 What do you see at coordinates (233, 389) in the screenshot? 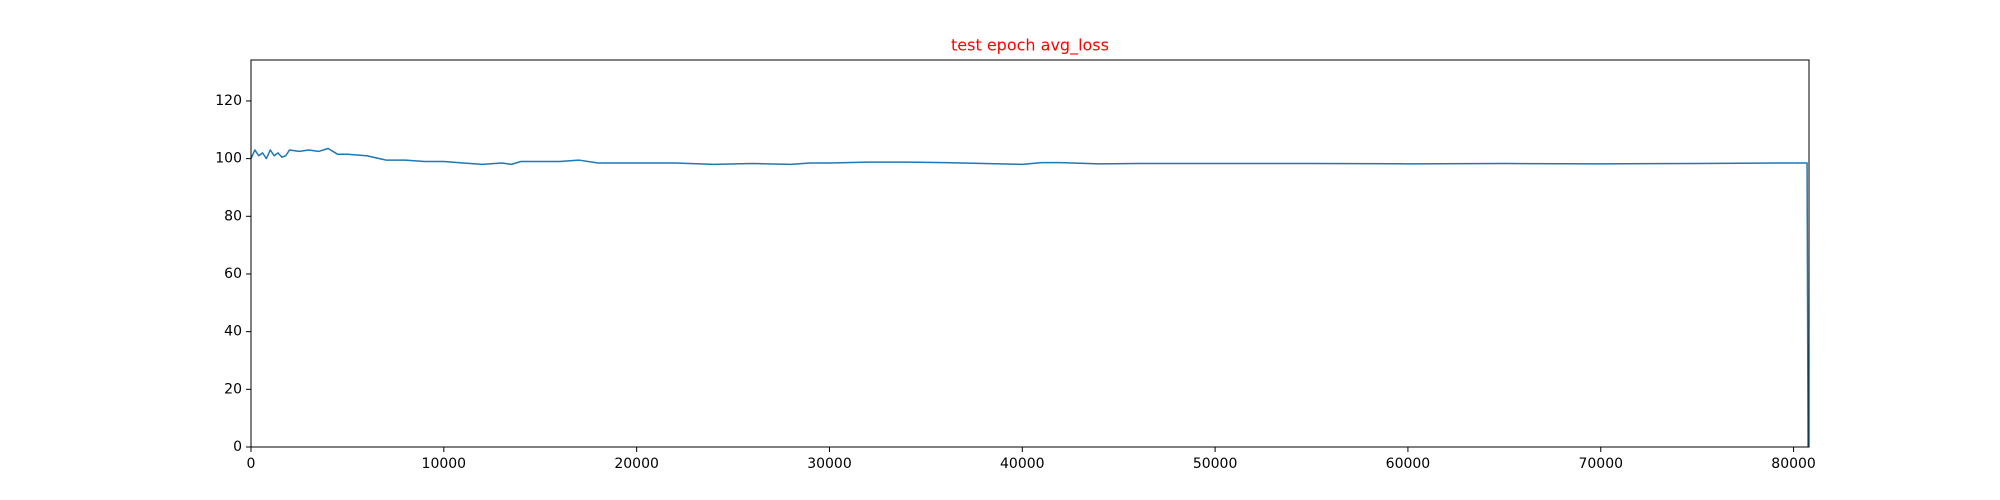
I see `y-tick-label: 20` at bounding box center [233, 389].